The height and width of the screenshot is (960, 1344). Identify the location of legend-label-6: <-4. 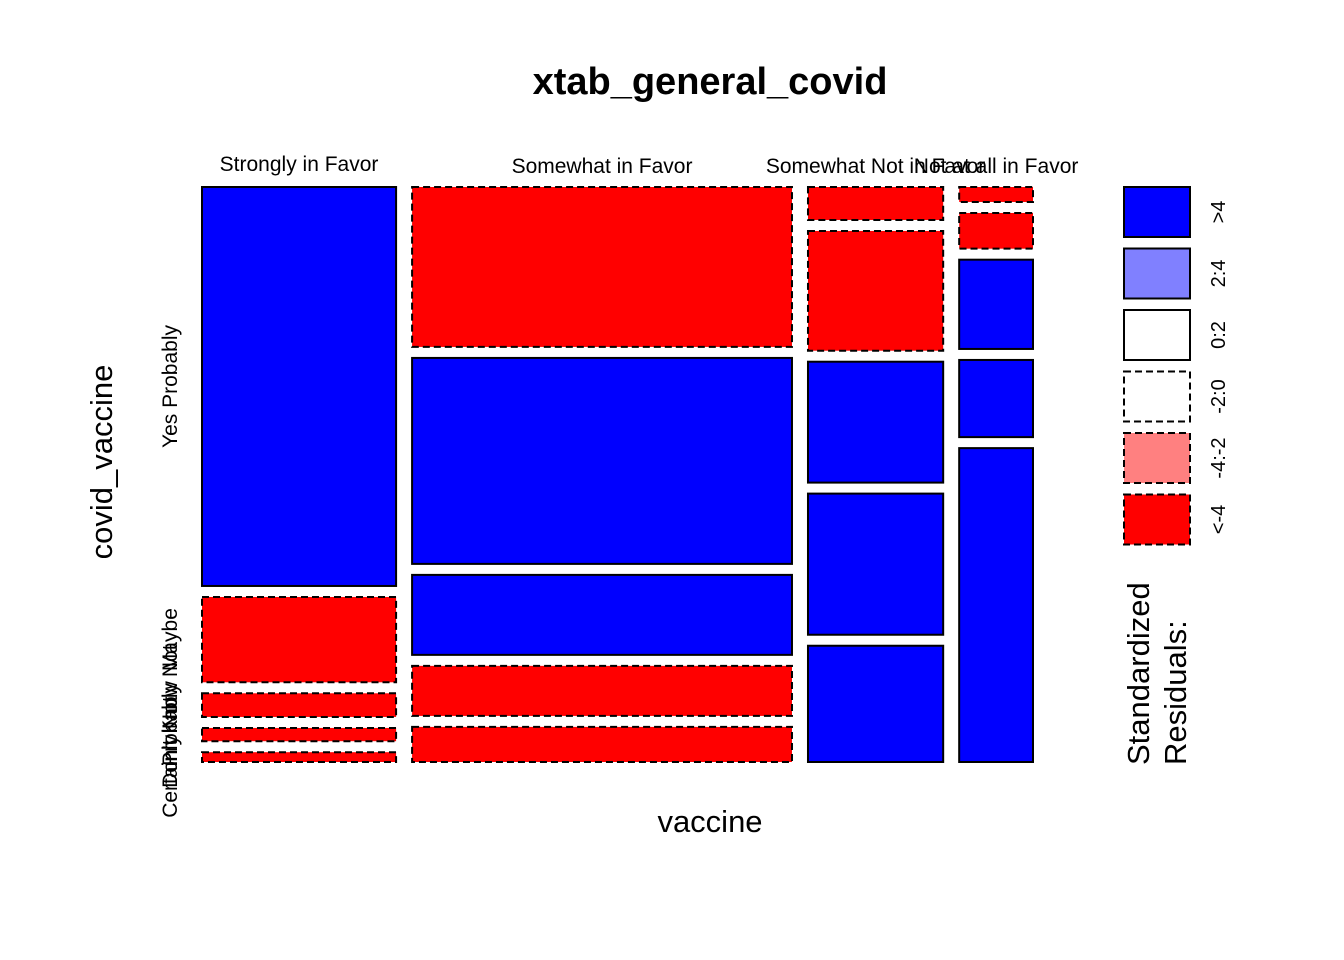
(1219, 519).